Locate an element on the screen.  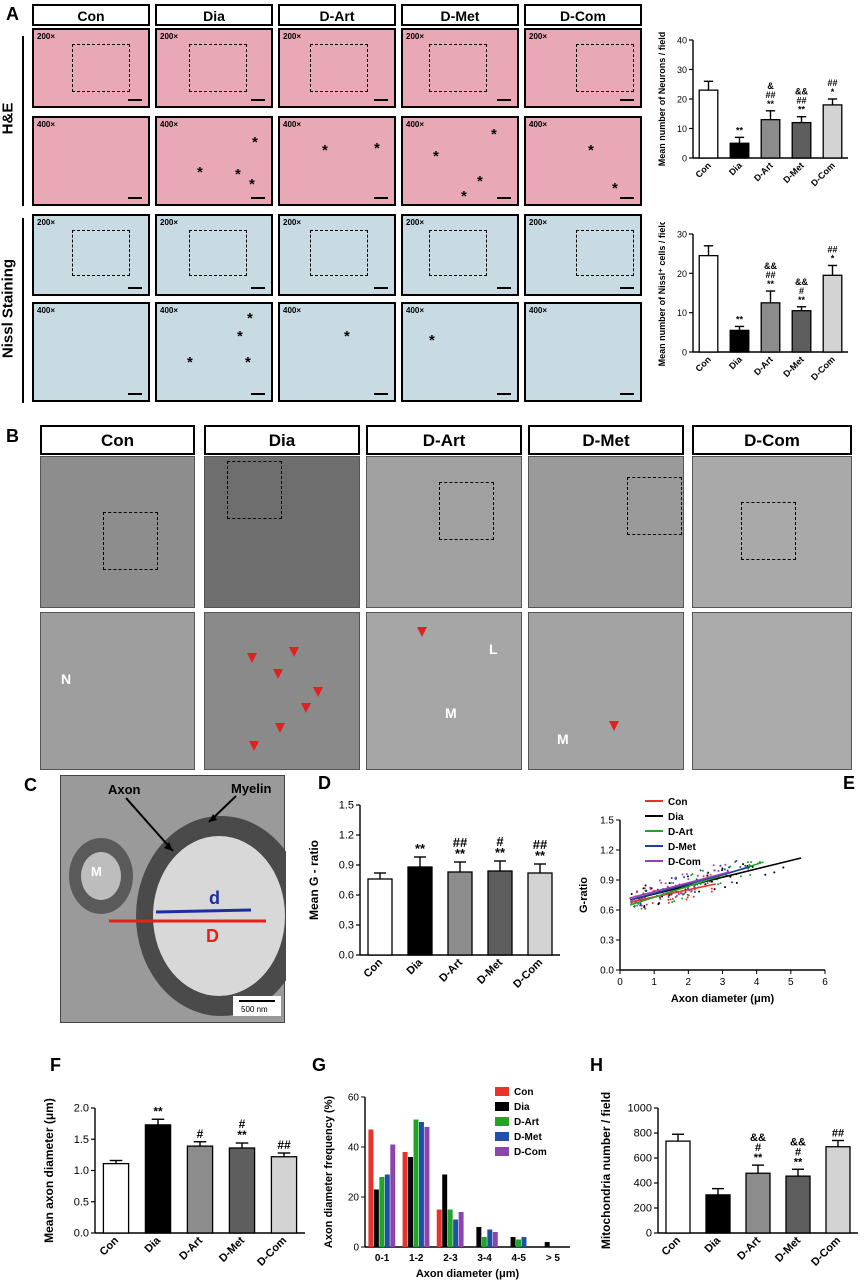
em-zoom-dia is located at coordinates (282, 691).